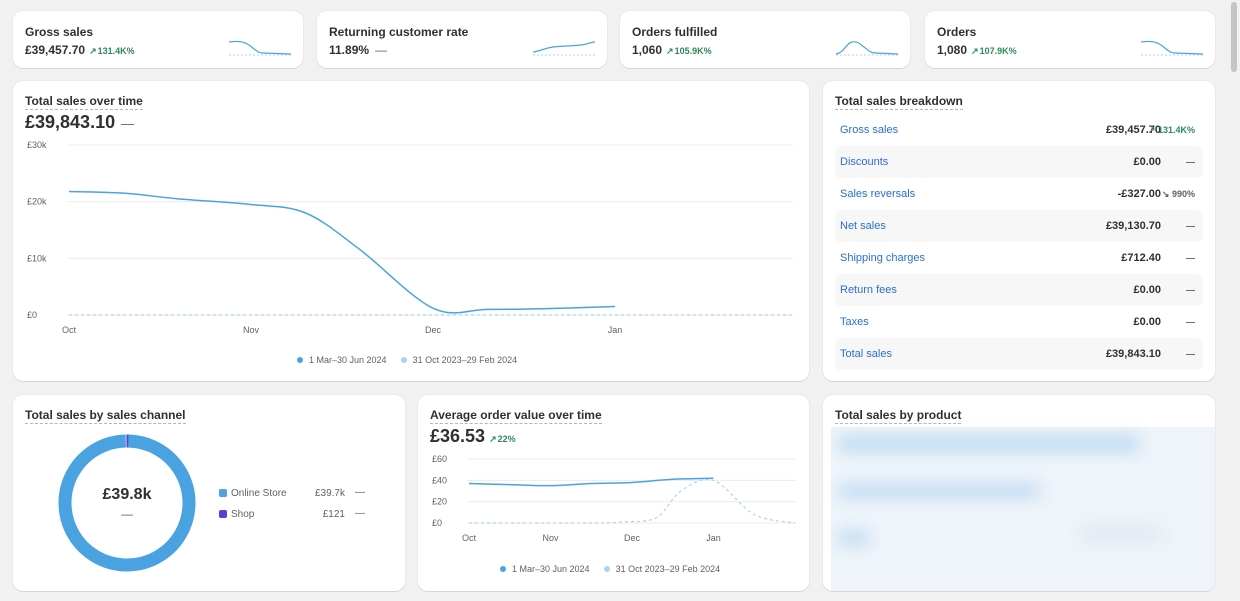 This screenshot has height=601, width=1240. I want to click on legend-label: 31 Oct 2023–29 Feb 2024, so click(465, 360).